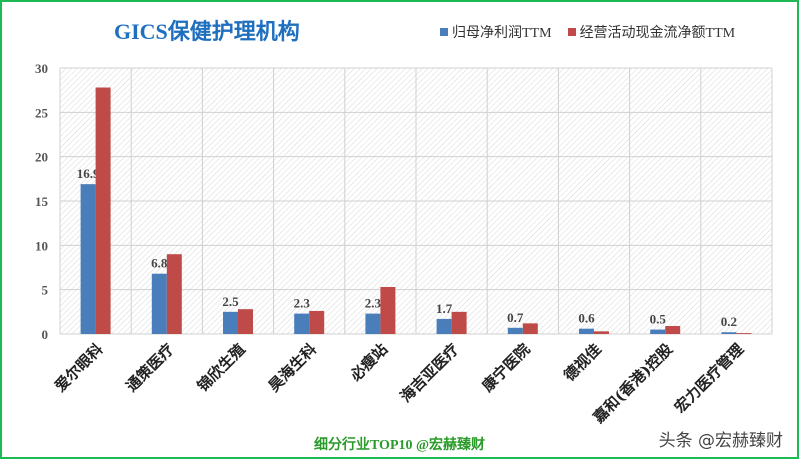 The height and width of the screenshot is (459, 799). I want to click on data-label: 6.8, so click(159, 263).